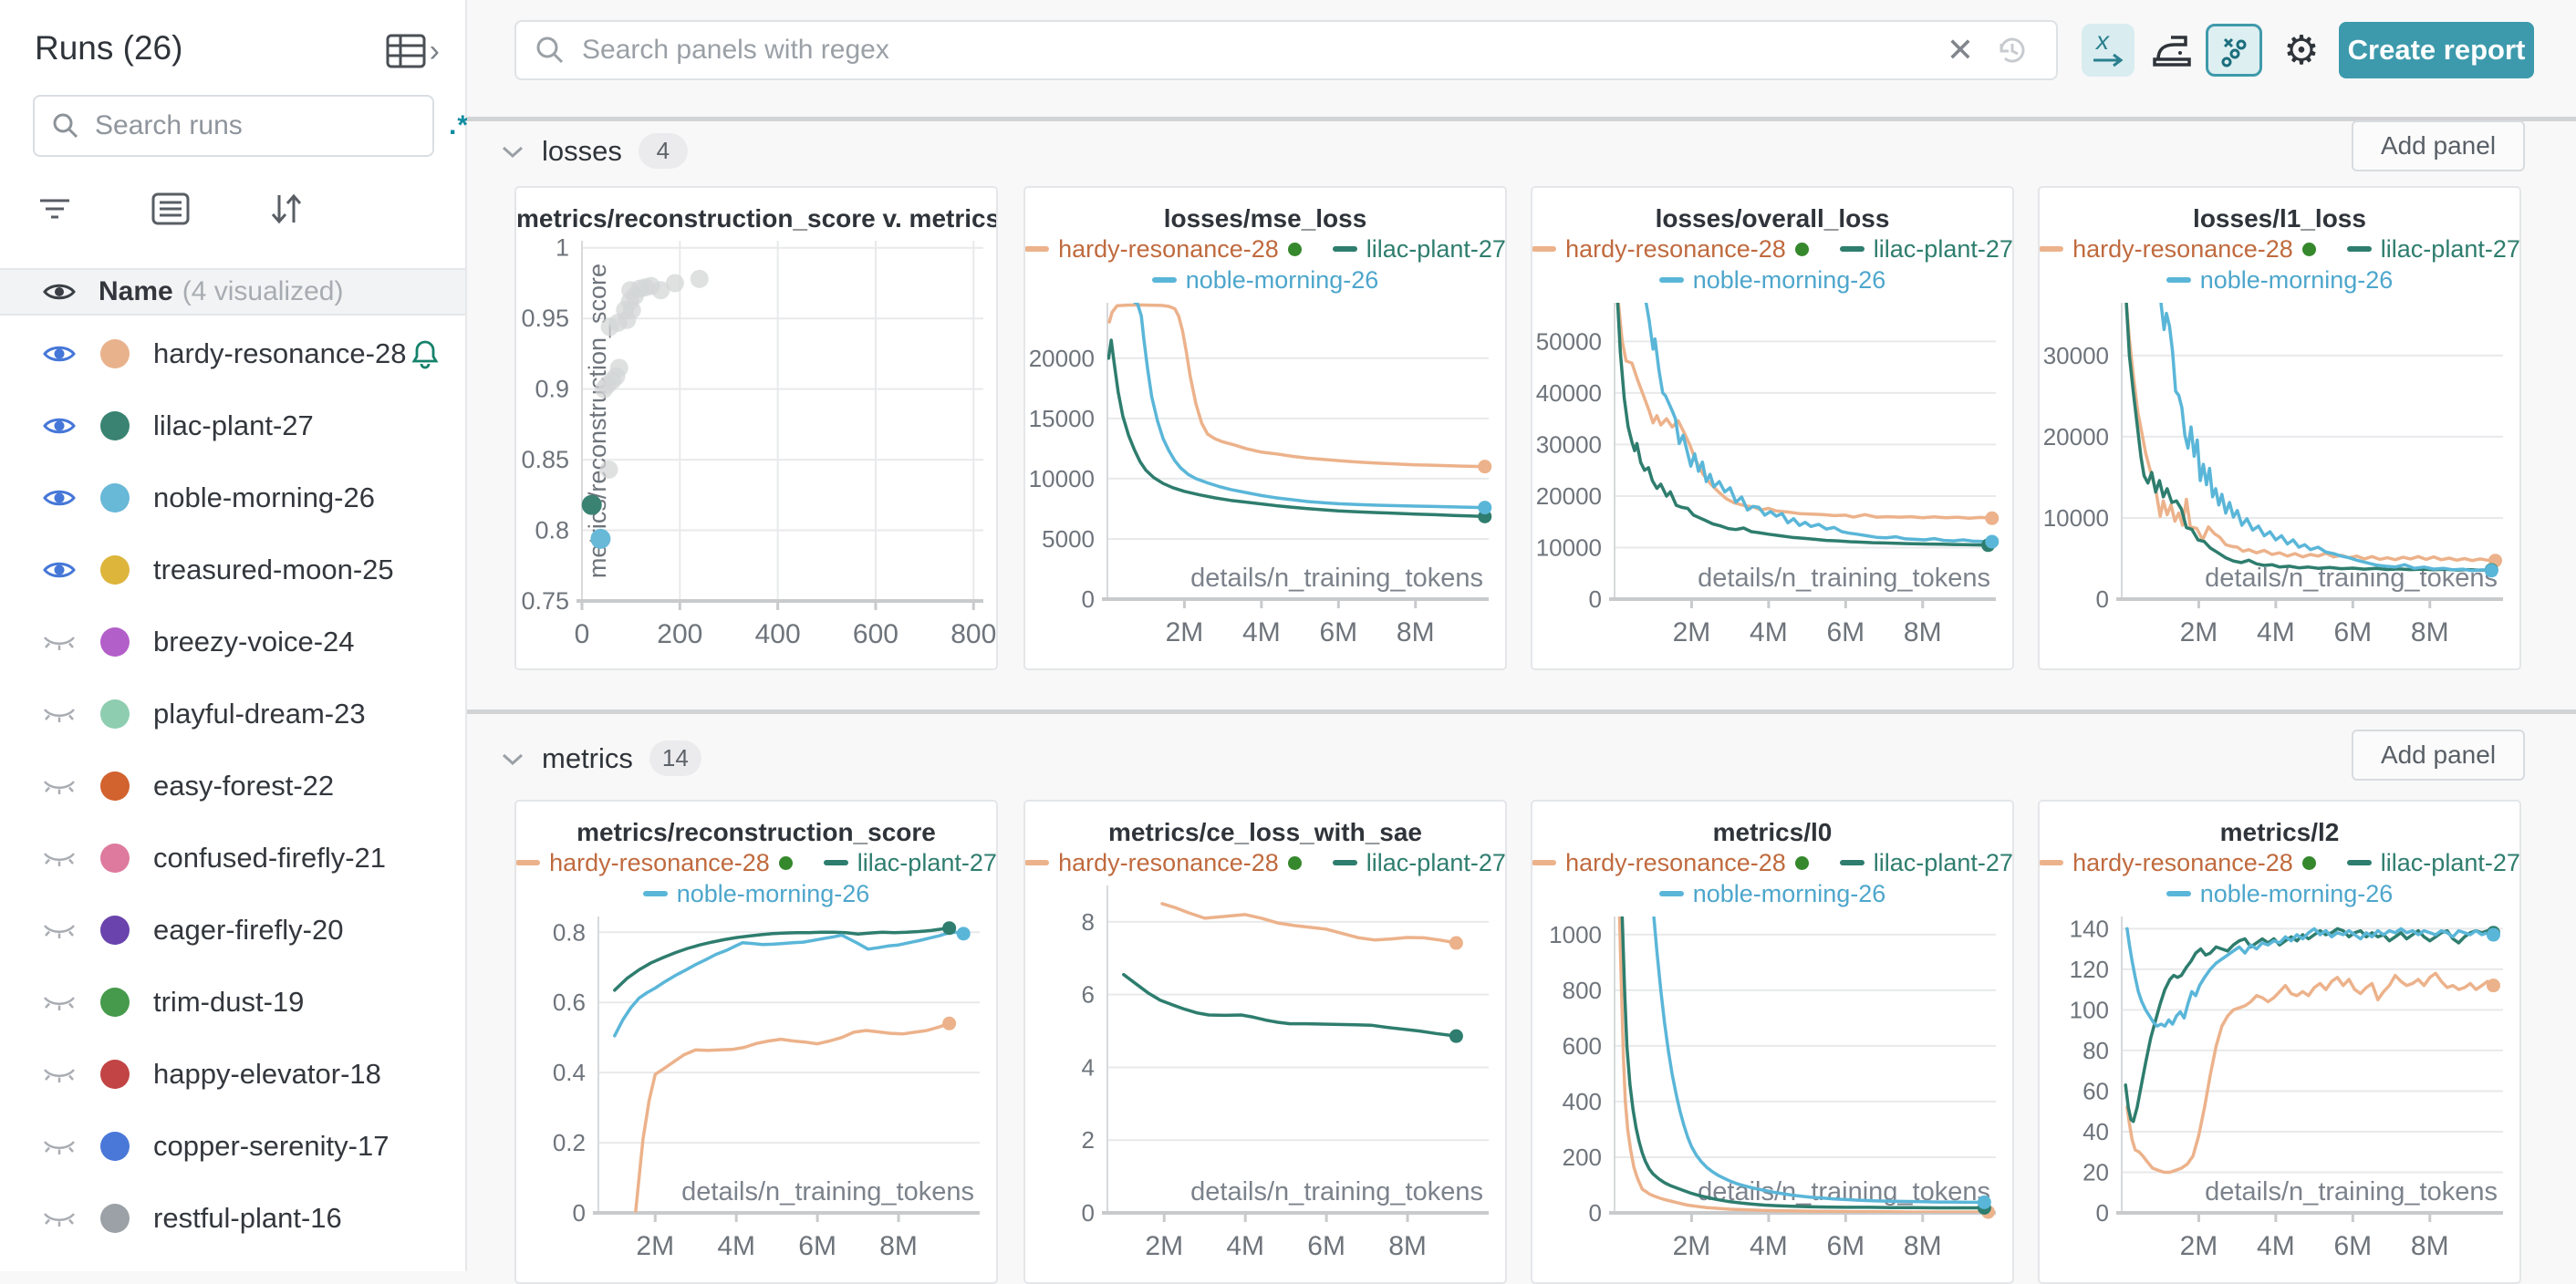  Describe the element at coordinates (273, 569) in the screenshot. I see `run-name: treasured-moon-25` at that location.